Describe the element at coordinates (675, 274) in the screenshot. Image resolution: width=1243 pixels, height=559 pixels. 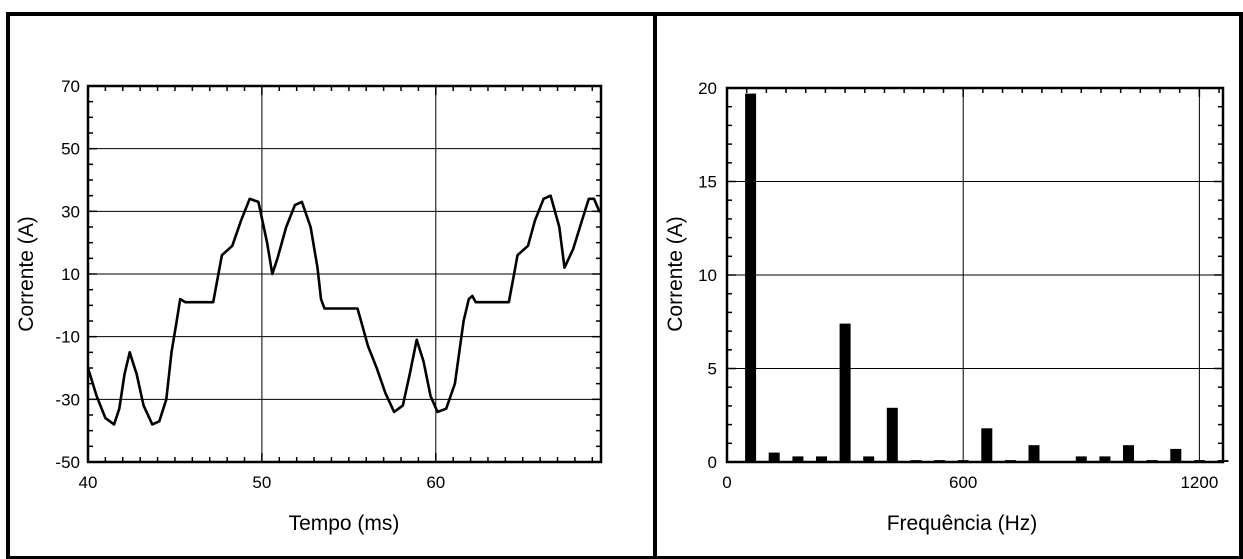
I see `spectrum-chart-y-axis-label: Corrente (A)` at that location.